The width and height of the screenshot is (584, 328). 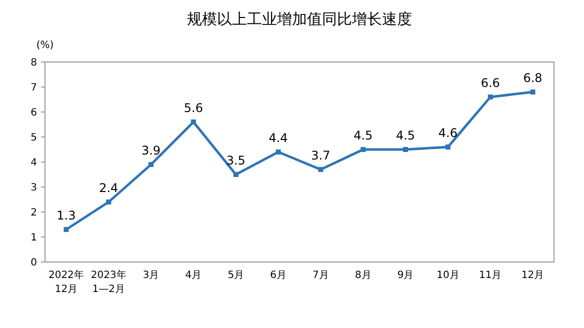 I want to click on y-tick-label: 3, so click(x=33, y=188).